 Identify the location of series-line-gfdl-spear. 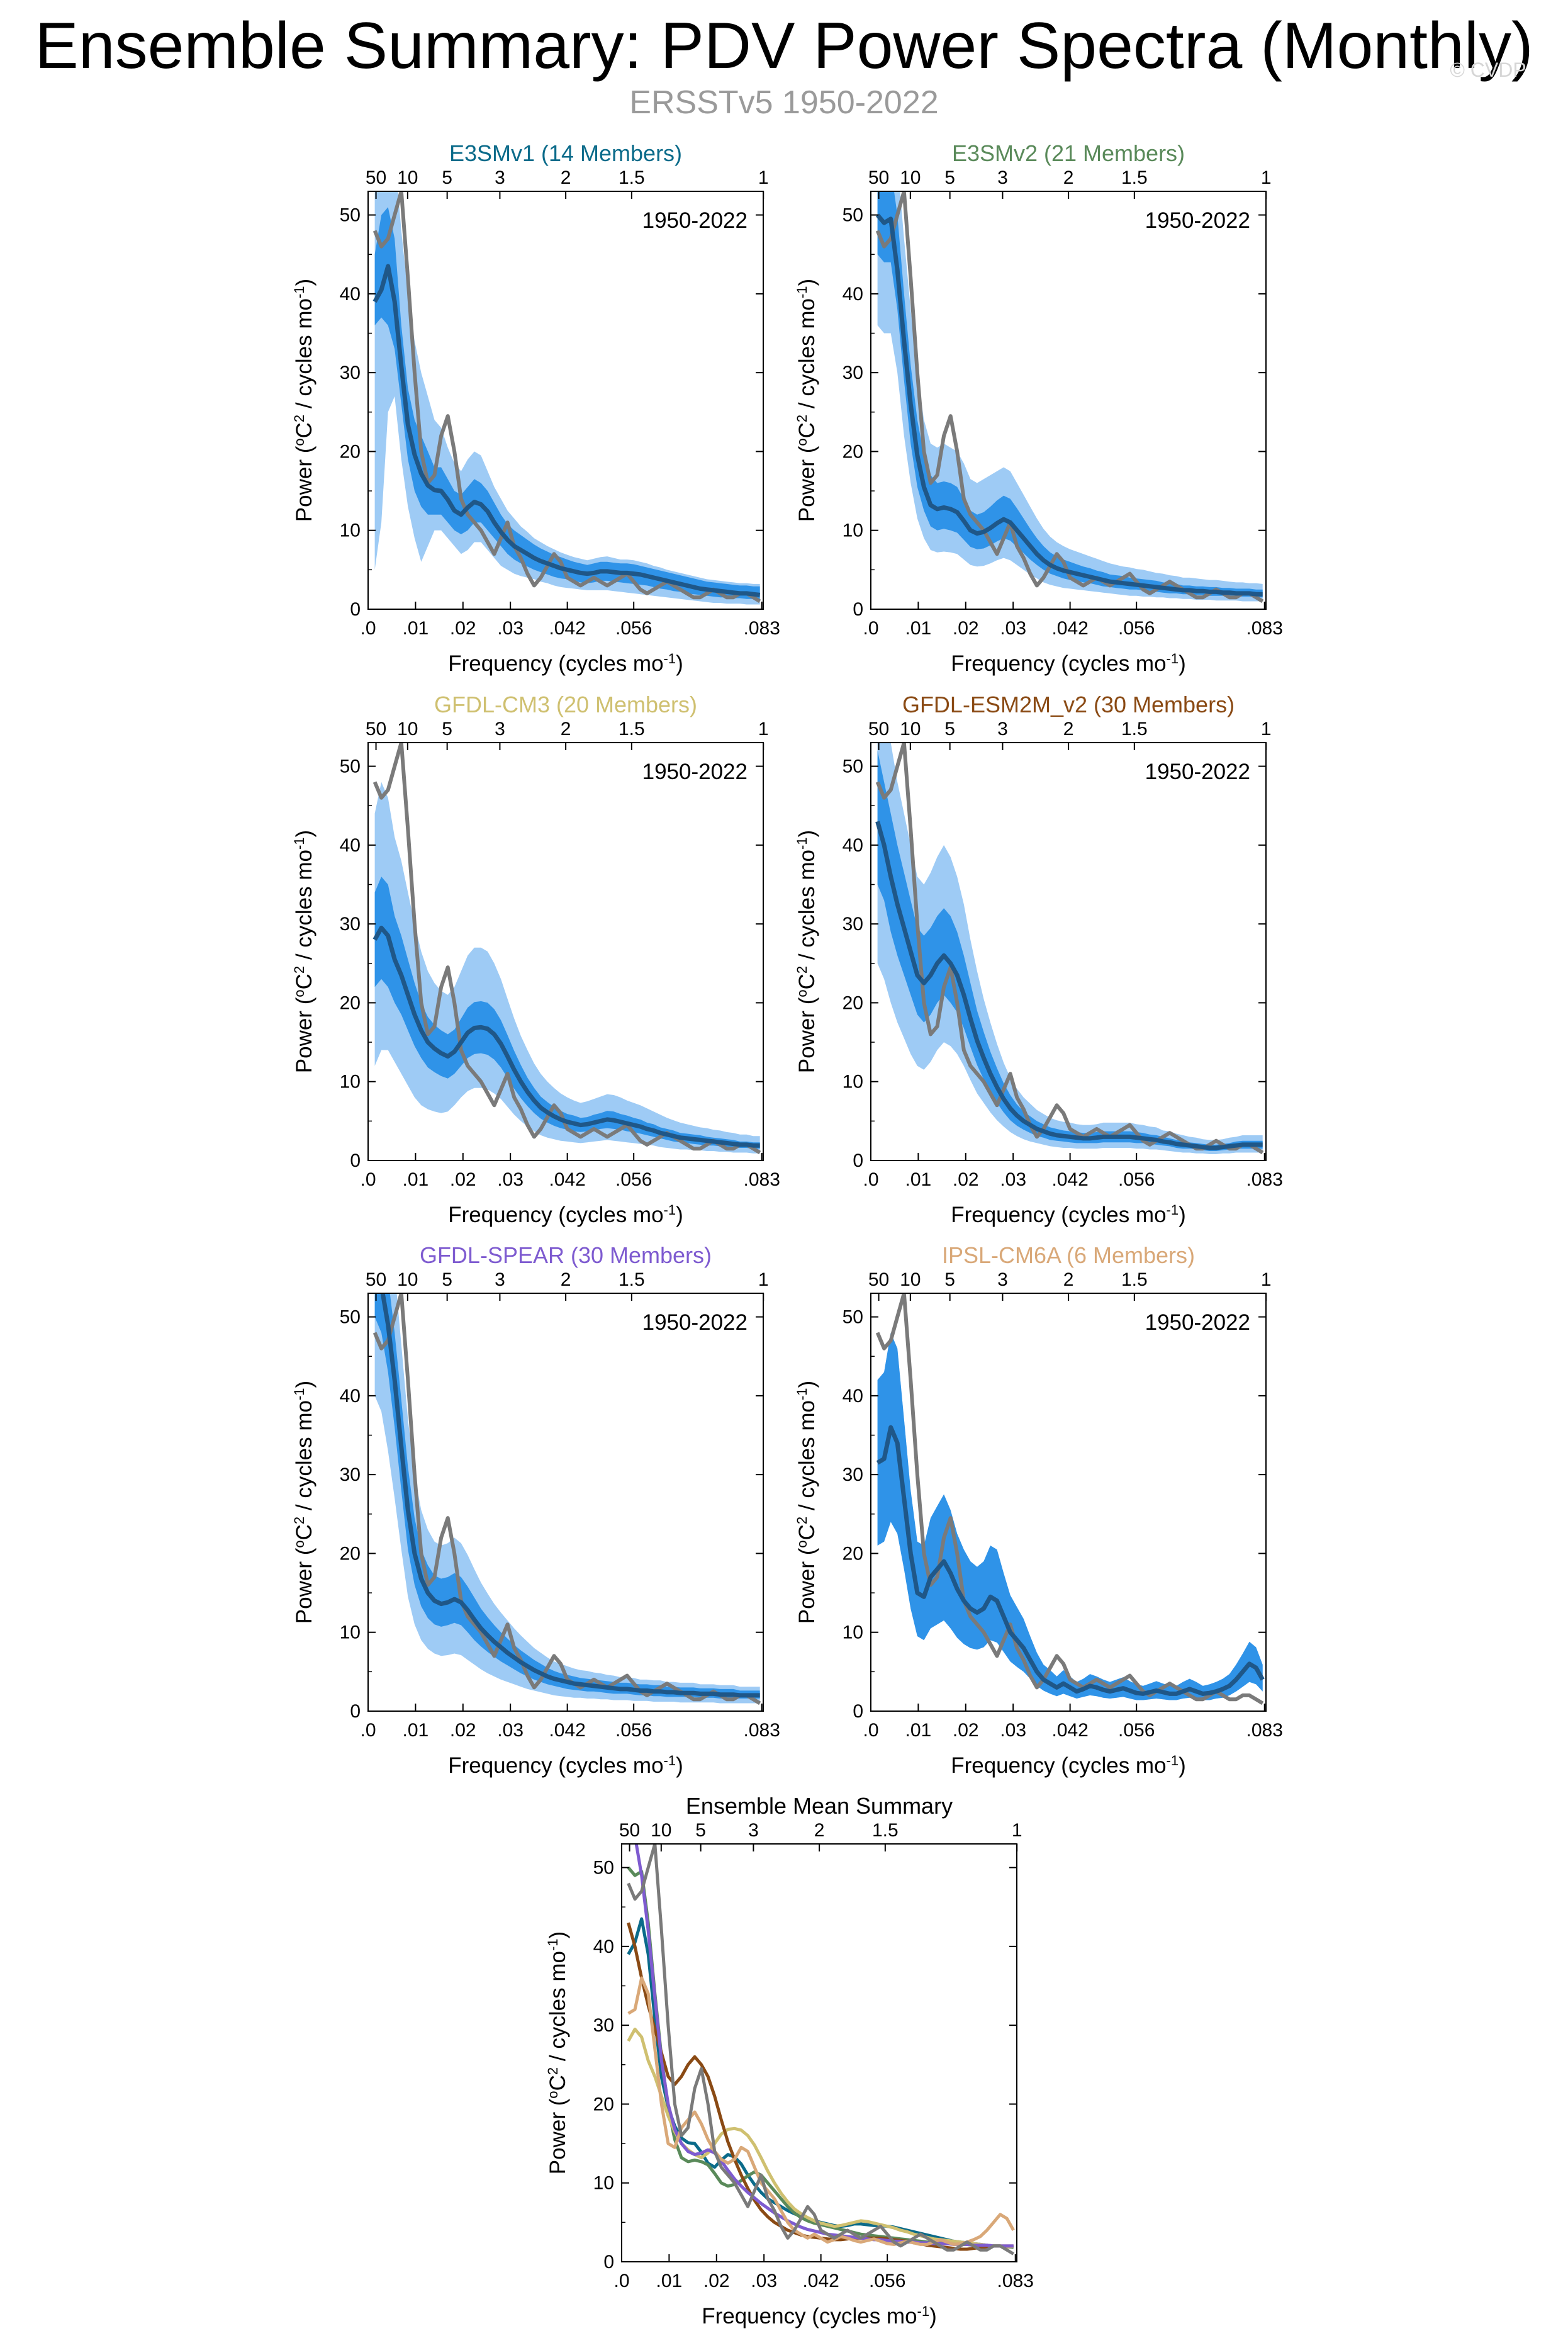
(824, 2046).